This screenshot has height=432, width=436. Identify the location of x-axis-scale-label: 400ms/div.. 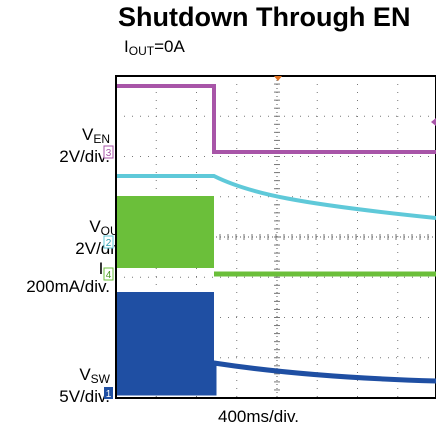
(258, 416).